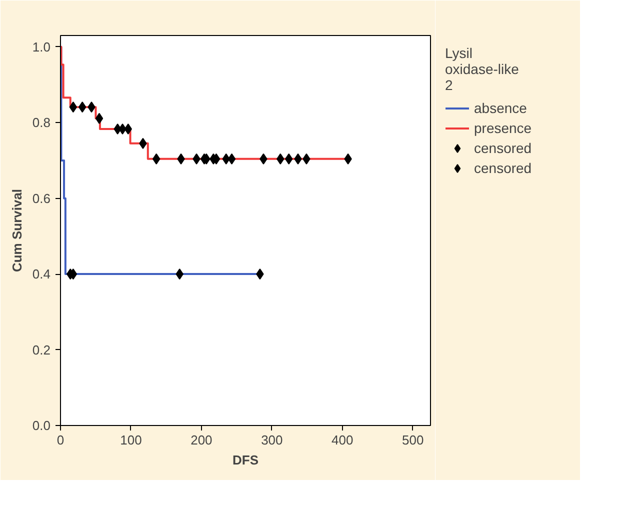  What do you see at coordinates (16, 230) in the screenshot?
I see `y-axis-title: Cum Survival` at bounding box center [16, 230].